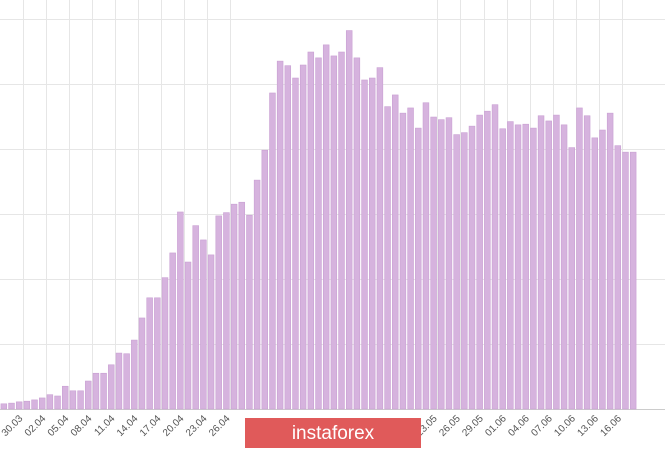  I want to click on x-tick-label: 20.04, so click(174, 426).